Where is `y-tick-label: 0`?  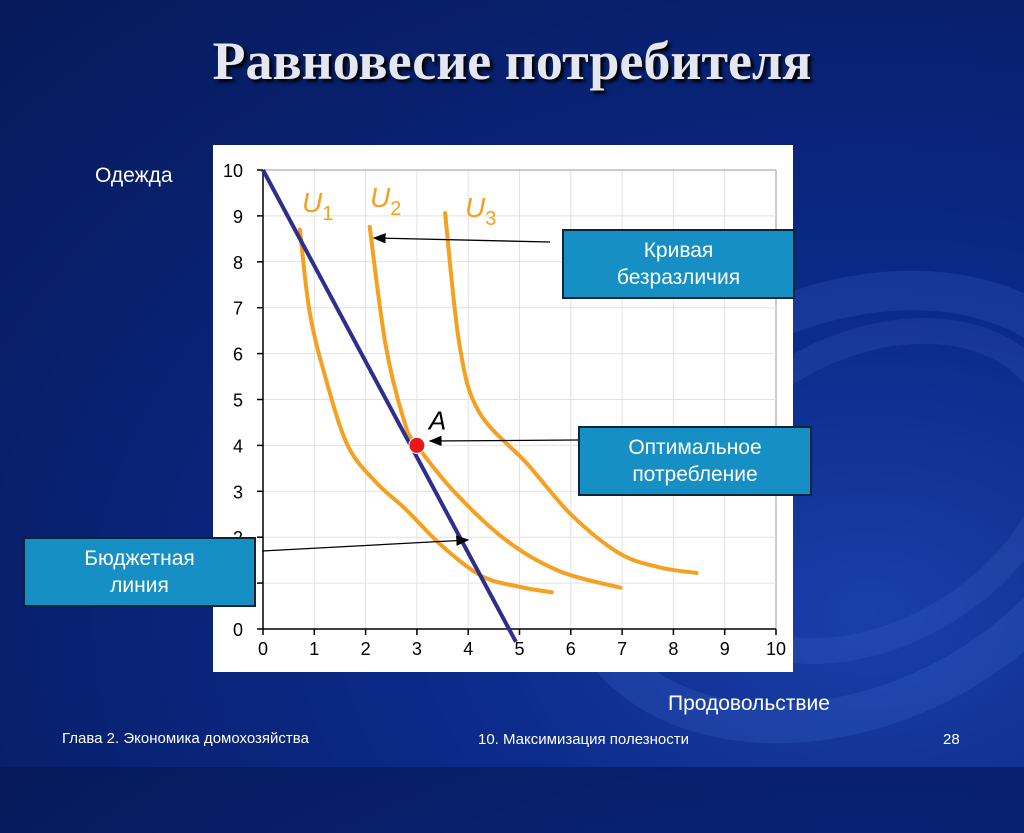
y-tick-label: 0 is located at coordinates (238, 630).